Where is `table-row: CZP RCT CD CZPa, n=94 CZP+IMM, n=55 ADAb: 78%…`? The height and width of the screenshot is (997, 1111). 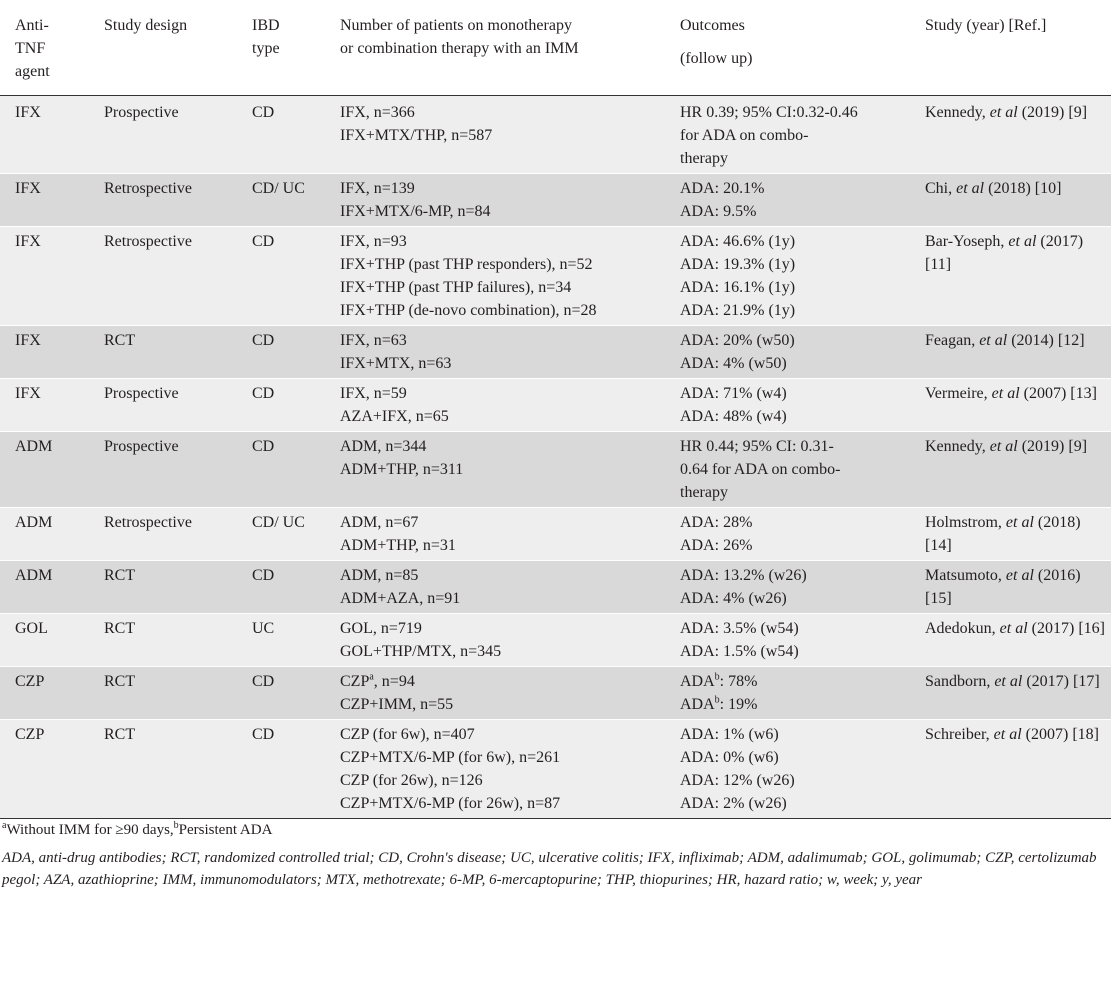
table-row: CZP RCT CD CZPa, n=94 CZP+IMM, n=55 ADAb: 78%… is located at coordinates (555, 693).